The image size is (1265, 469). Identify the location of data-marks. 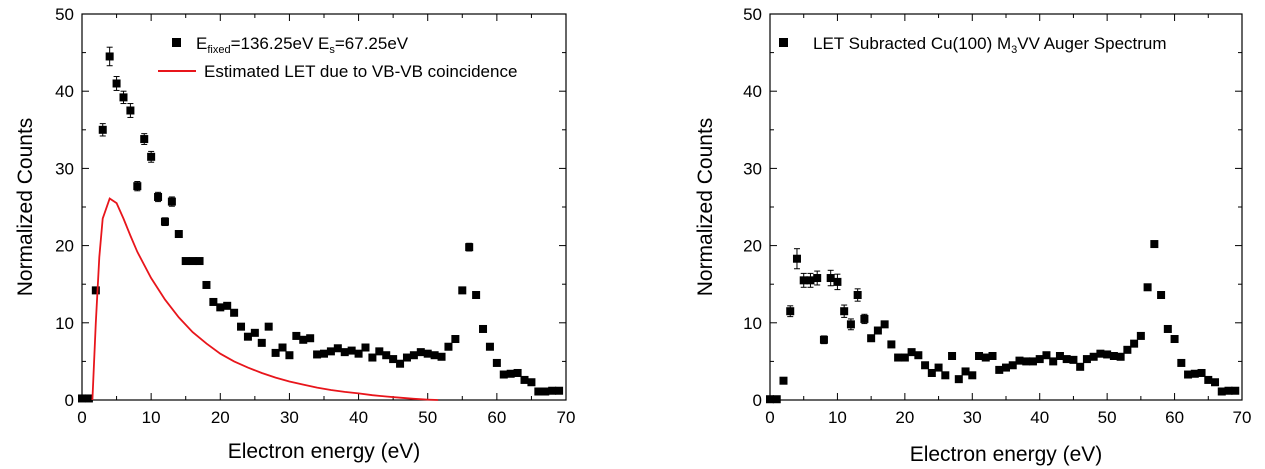
(1003, 322).